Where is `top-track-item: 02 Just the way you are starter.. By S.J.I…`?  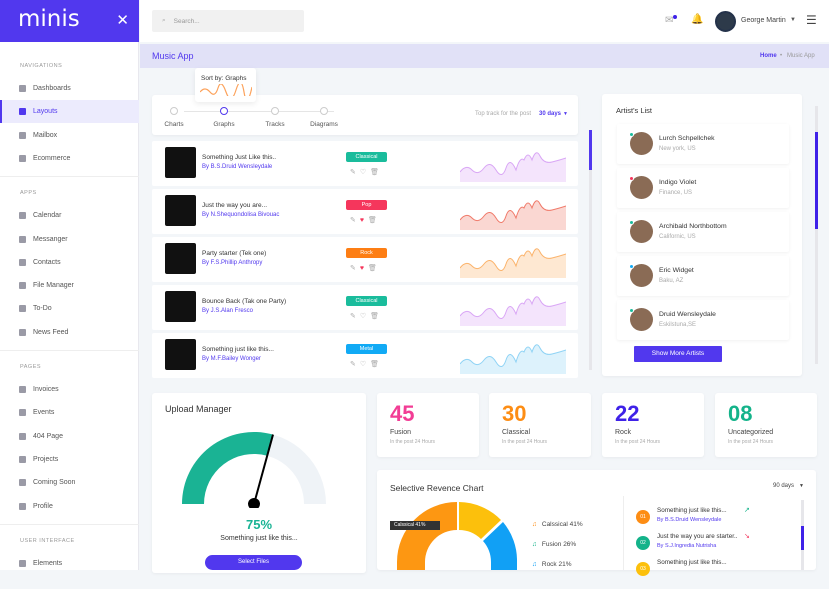
top-track-item: 02 Just the way you are starter.. By S.J.I… is located at coordinates (721, 548).